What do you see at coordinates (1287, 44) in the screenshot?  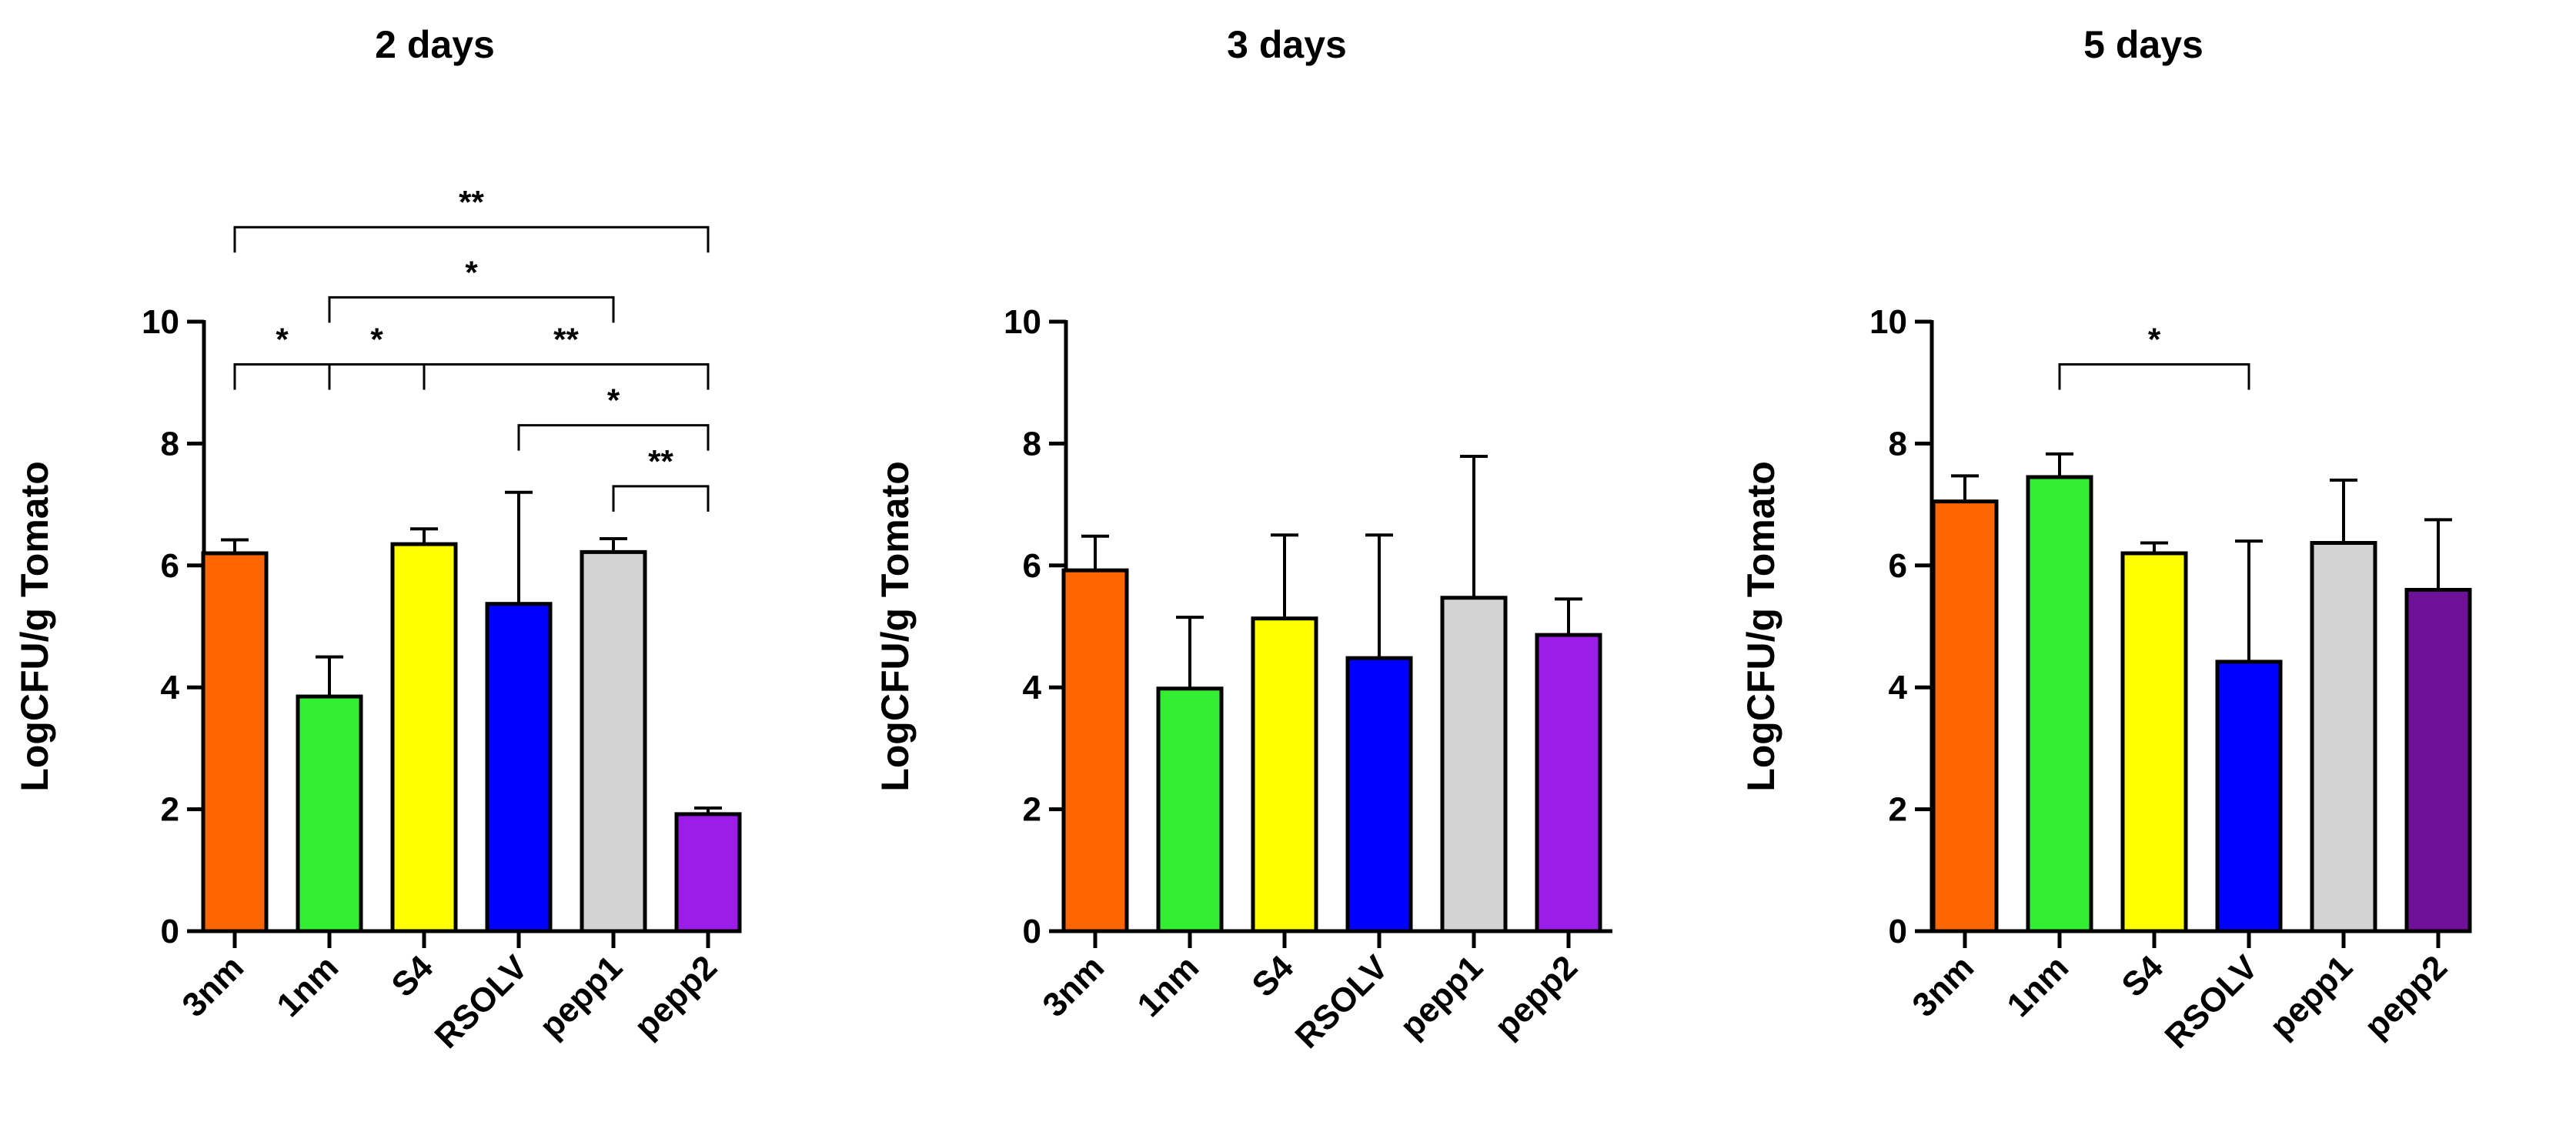 I see `chart-title: 3 days` at bounding box center [1287, 44].